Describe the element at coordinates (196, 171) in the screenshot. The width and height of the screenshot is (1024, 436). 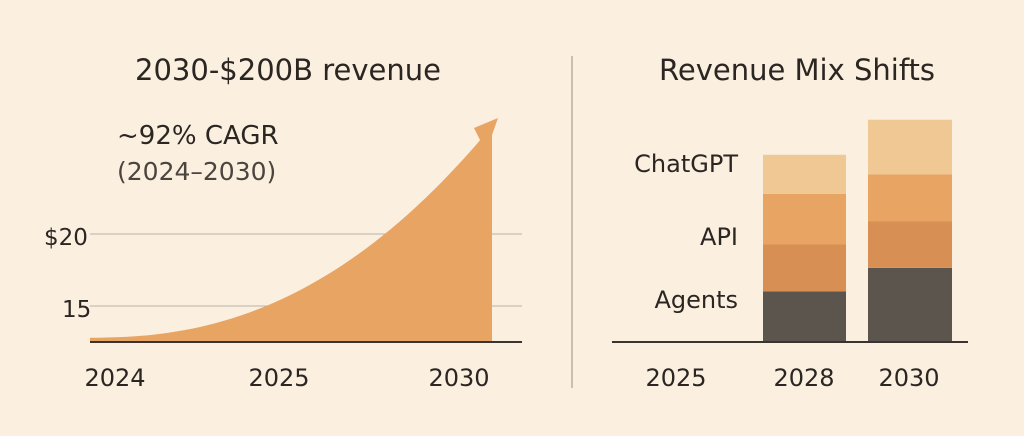
I see `cagr-period: (2024–2030)` at that location.